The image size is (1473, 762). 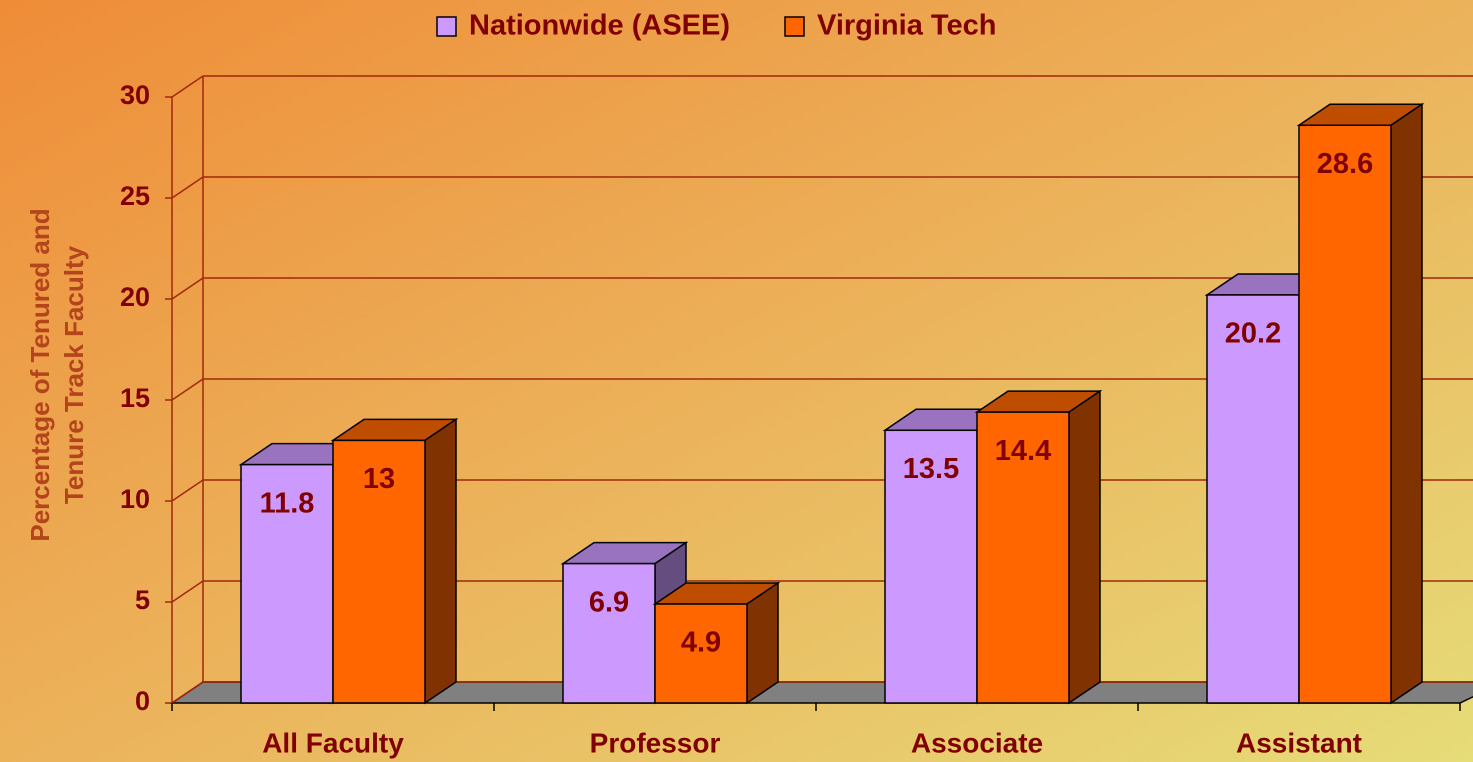 What do you see at coordinates (287, 503) in the screenshot?
I see `value-label: 11.8` at bounding box center [287, 503].